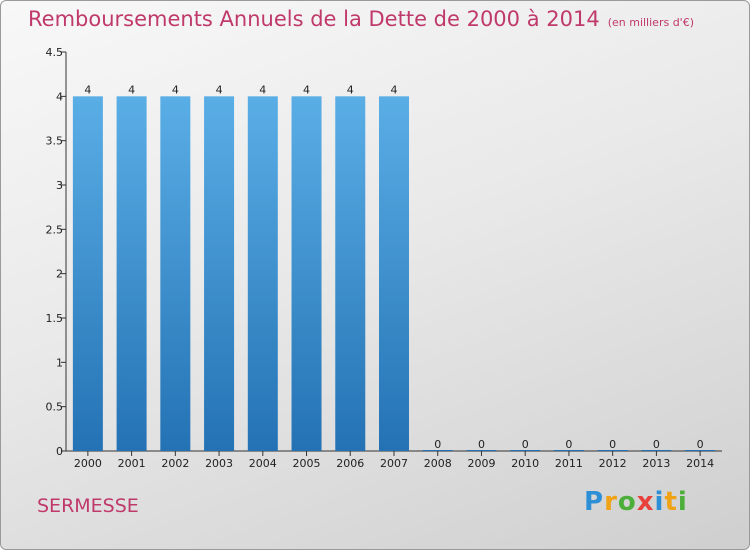 The image size is (750, 550). Describe the element at coordinates (350, 463) in the screenshot. I see `x-tick-label: 2006` at that location.